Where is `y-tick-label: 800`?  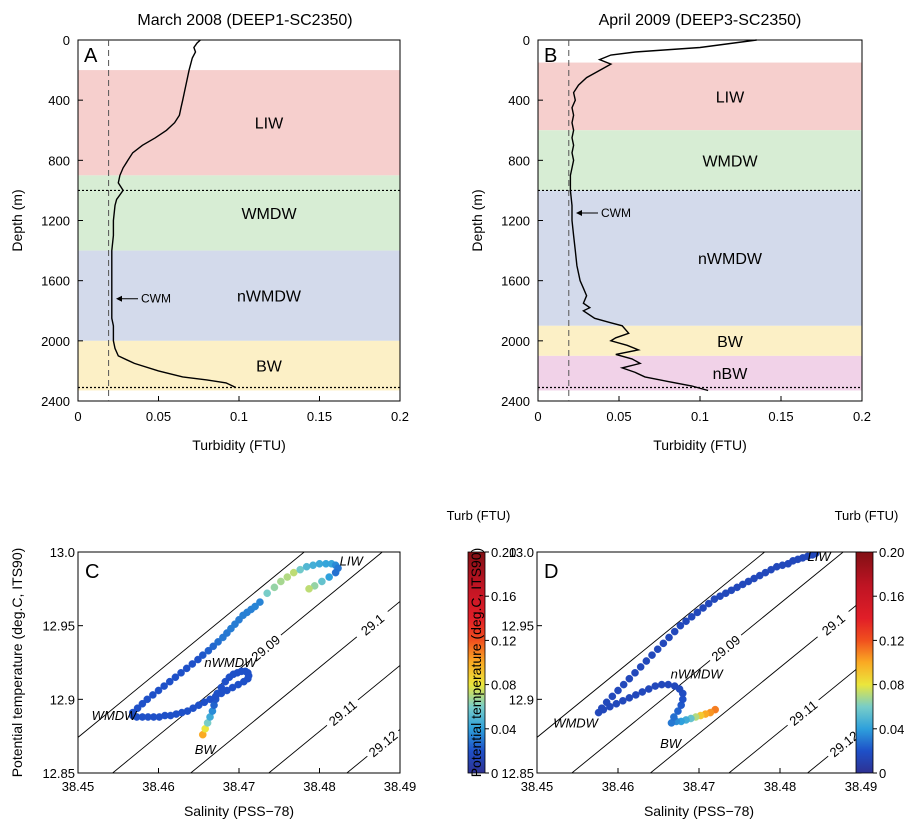 y-tick-label: 800 is located at coordinates (519, 160).